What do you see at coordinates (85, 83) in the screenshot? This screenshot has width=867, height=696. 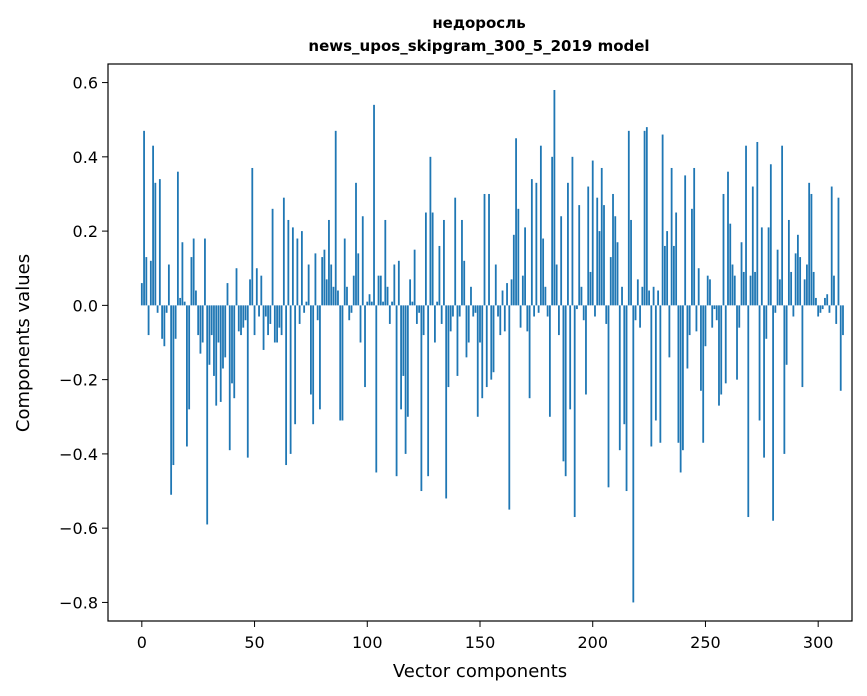 I see `y-tick-label: 0.6` at bounding box center [85, 83].